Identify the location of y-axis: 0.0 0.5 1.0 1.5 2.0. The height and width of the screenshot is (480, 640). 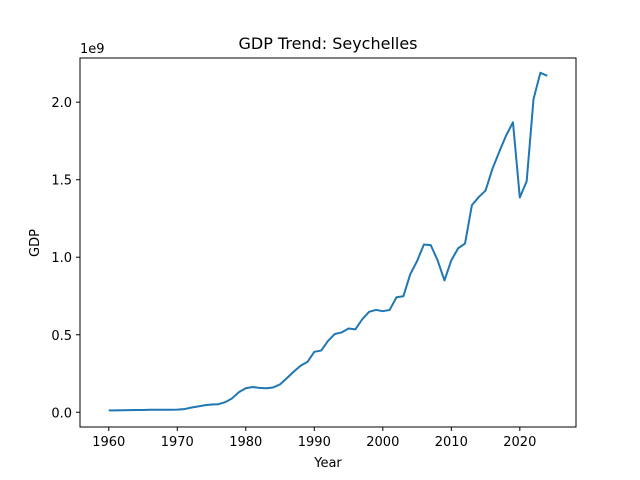
(65, 258).